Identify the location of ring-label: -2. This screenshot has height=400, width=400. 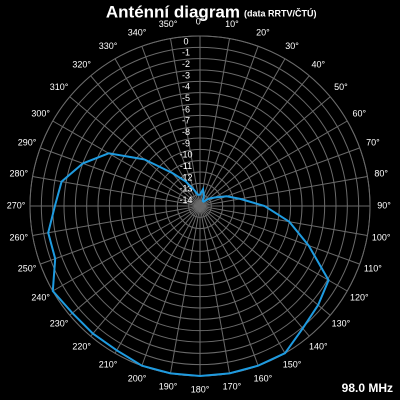
(186, 64).